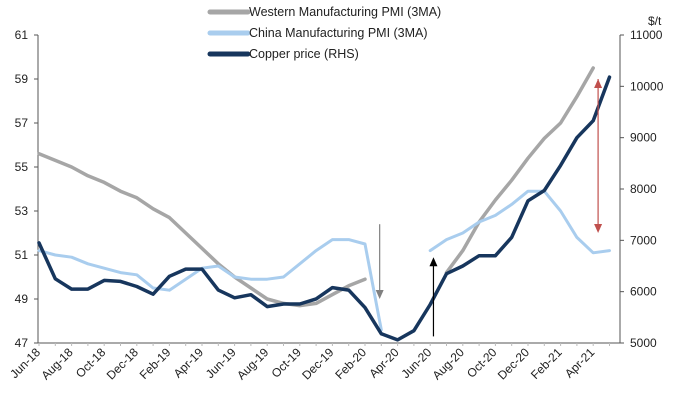  I want to click on x-tick-label: Apr-19, so click(189, 363).